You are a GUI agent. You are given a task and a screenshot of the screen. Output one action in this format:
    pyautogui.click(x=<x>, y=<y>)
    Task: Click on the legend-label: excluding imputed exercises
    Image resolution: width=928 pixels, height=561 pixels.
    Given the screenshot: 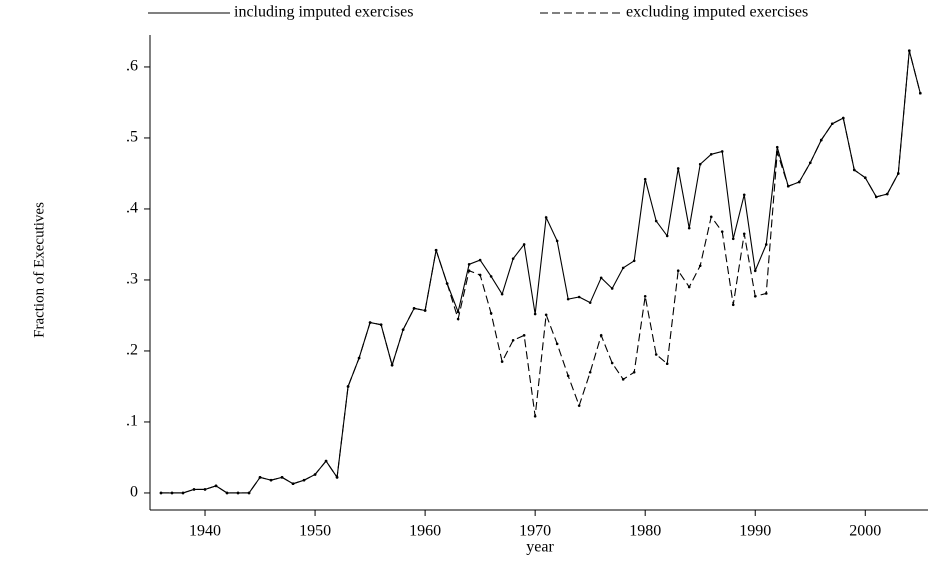 What is the action you would take?
    pyautogui.click(x=717, y=12)
    